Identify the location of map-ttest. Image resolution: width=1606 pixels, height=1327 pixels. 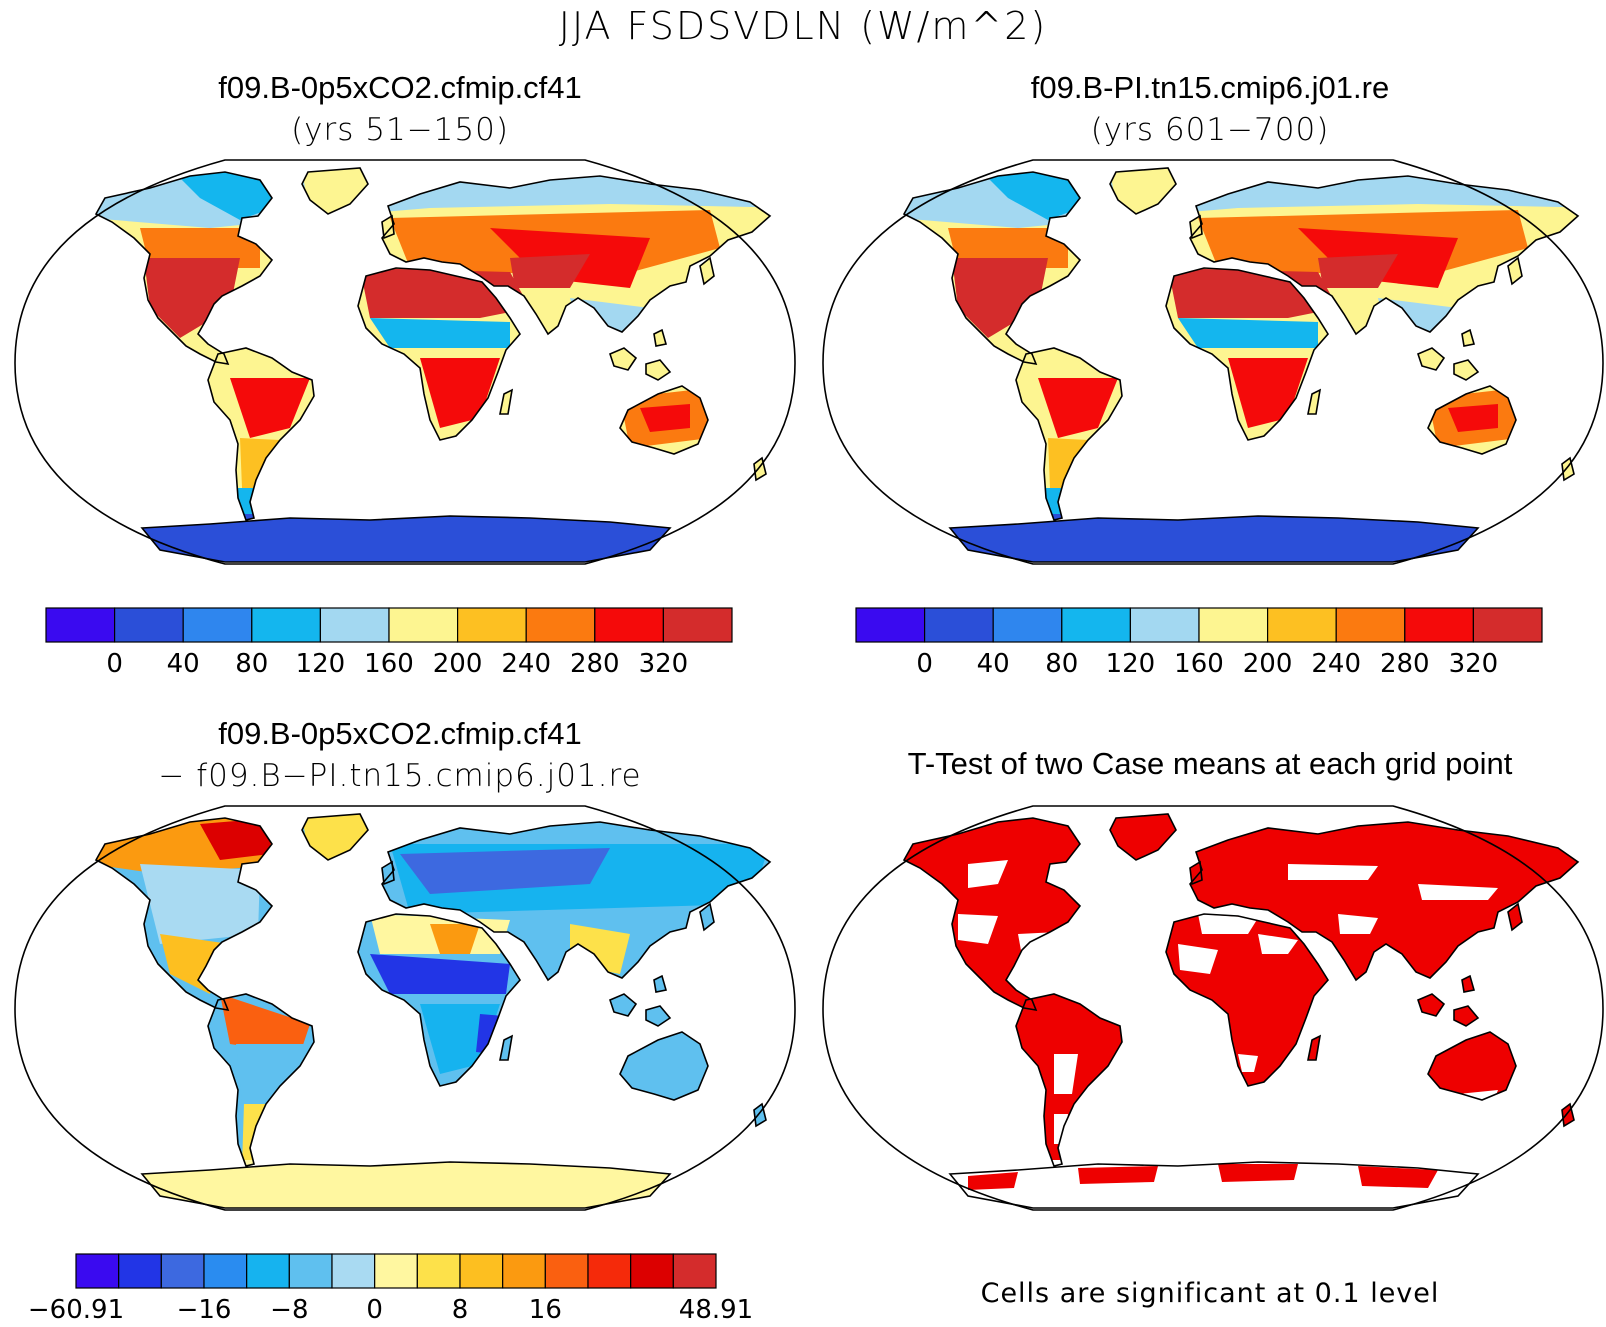
(1213, 1008).